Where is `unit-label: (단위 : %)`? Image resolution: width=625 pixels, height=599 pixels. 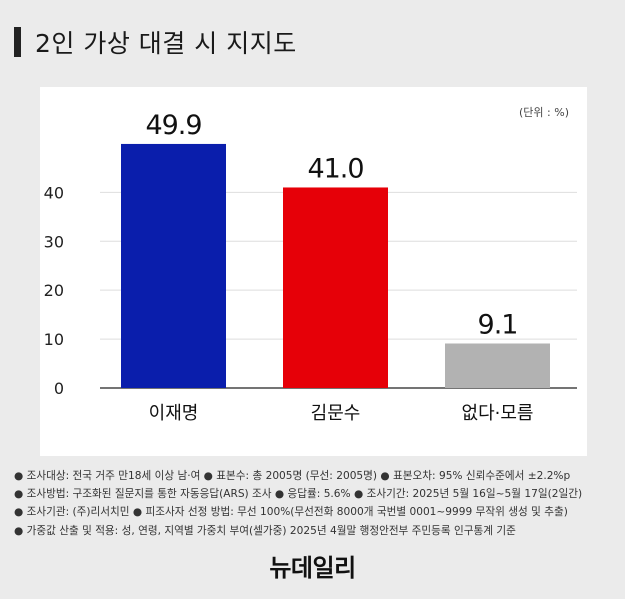
unit-label: (단위 : %) is located at coordinates (544, 112).